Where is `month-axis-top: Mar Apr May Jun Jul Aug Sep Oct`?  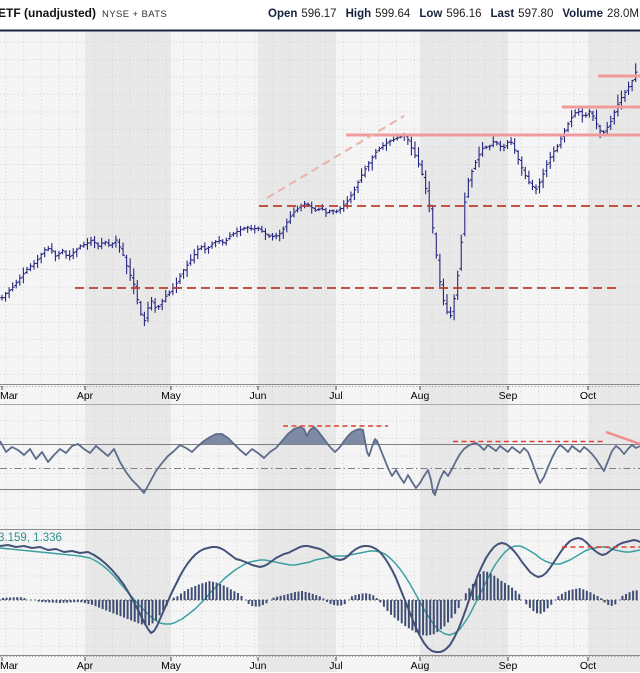
month-axis-top: Mar Apr May Jun Jul Aug Sep Oct is located at coordinates (298, 394).